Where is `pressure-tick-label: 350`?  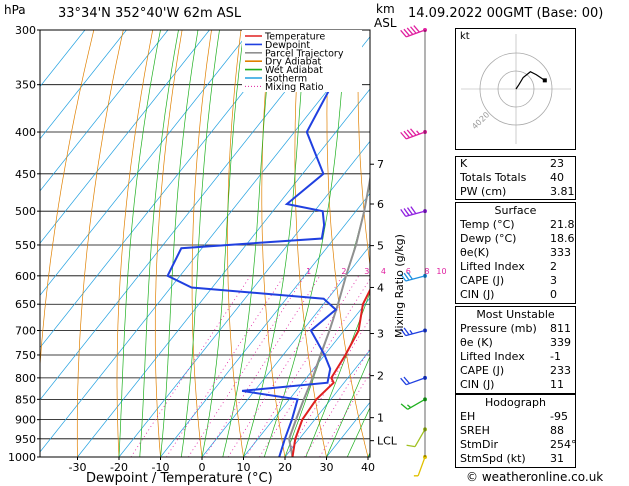
pressure-tick-label: 350 is located at coordinates (25, 85).